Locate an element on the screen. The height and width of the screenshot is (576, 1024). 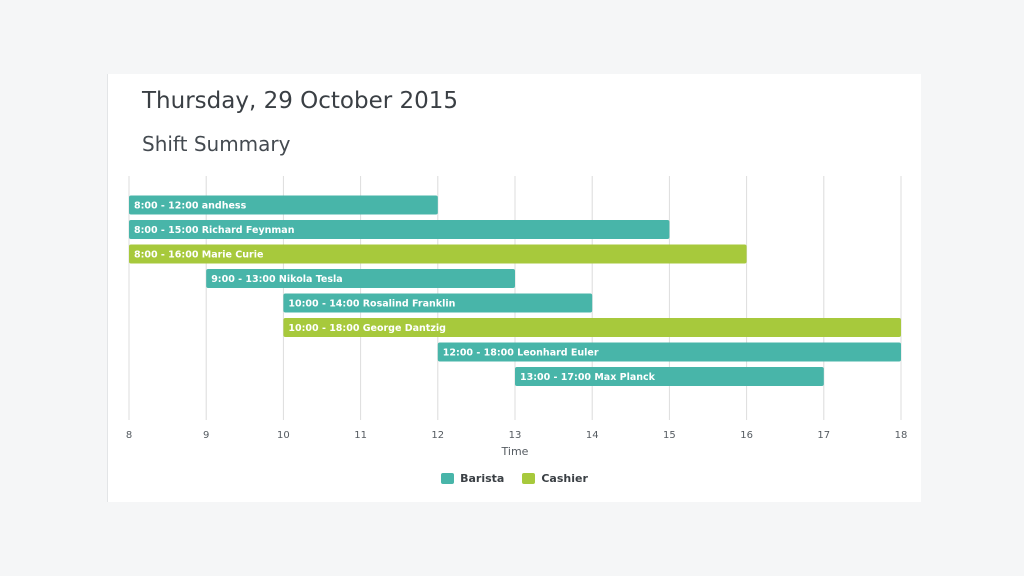
date-title: Thursday, 29 October 2015 is located at coordinates (300, 101).